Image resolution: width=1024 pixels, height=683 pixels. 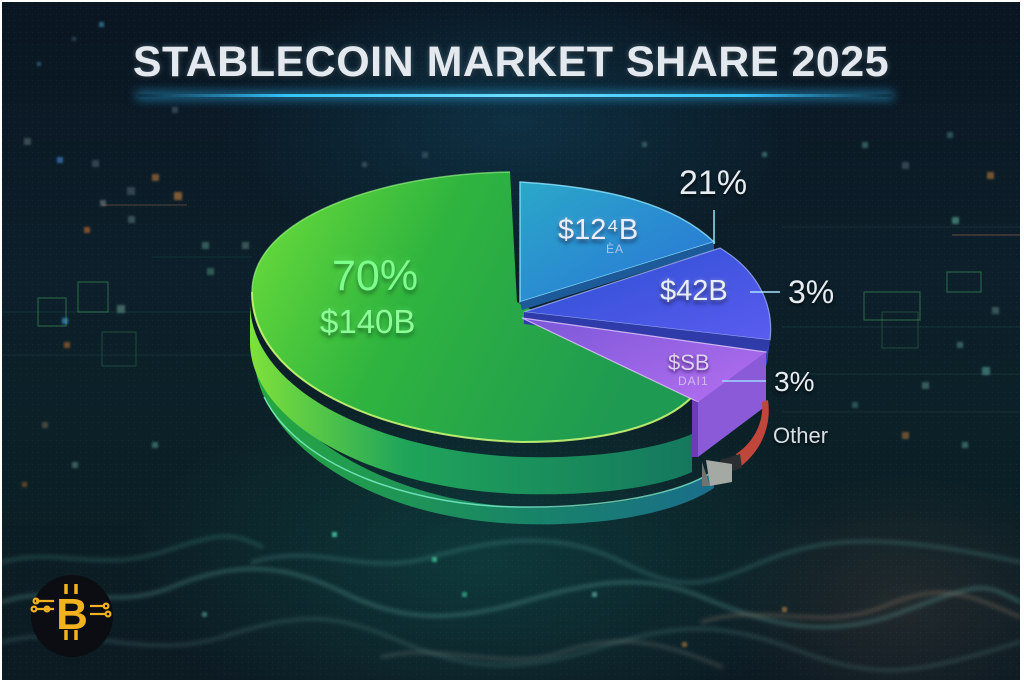 I want to click on slice-blue-value: $42B, so click(x=694, y=291).